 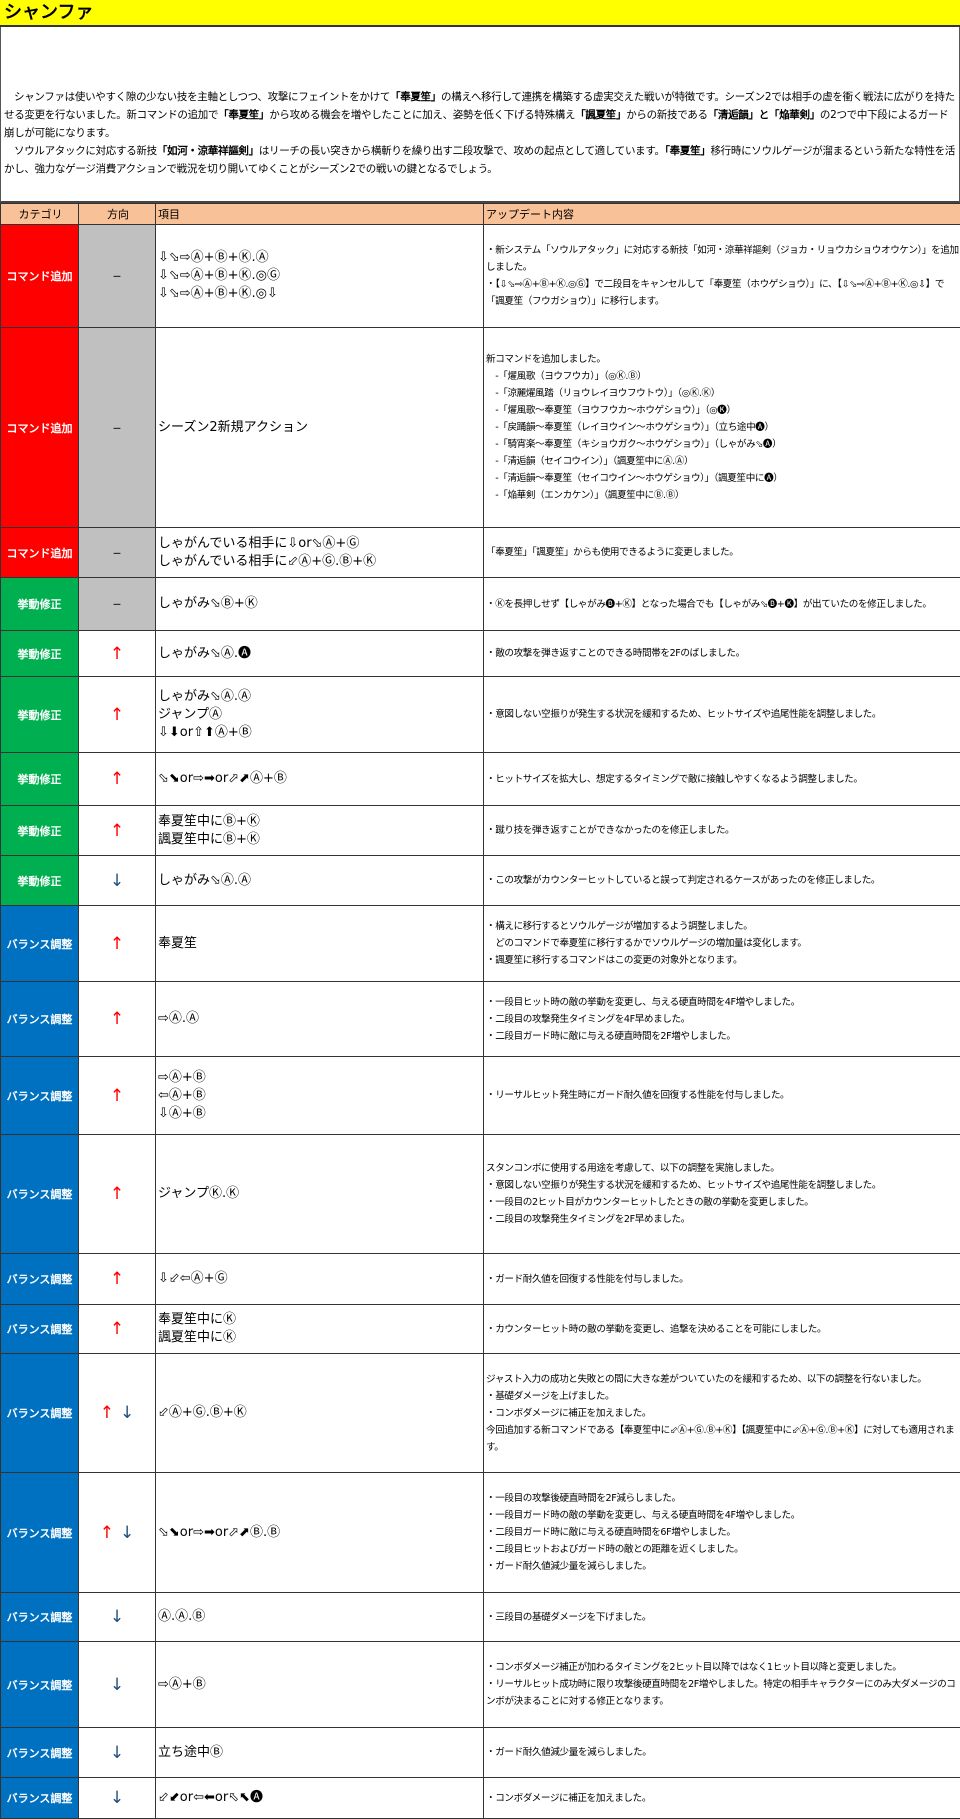 What do you see at coordinates (723, 1019) in the screenshot?
I see `content-line: ・二段目の攻撃発生タイミングを4F早めました。` at bounding box center [723, 1019].